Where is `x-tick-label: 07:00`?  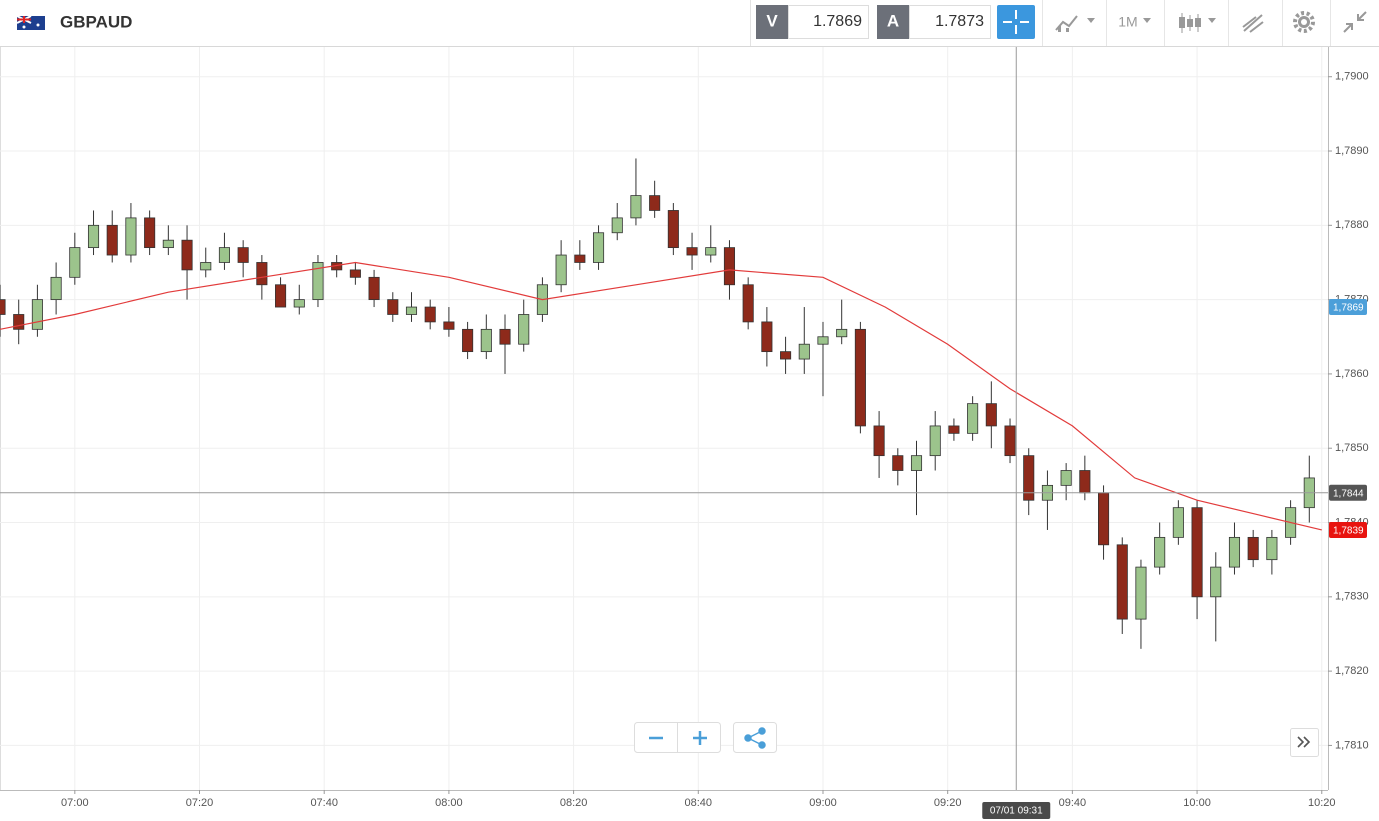
x-tick-label: 07:00 is located at coordinates (75, 803).